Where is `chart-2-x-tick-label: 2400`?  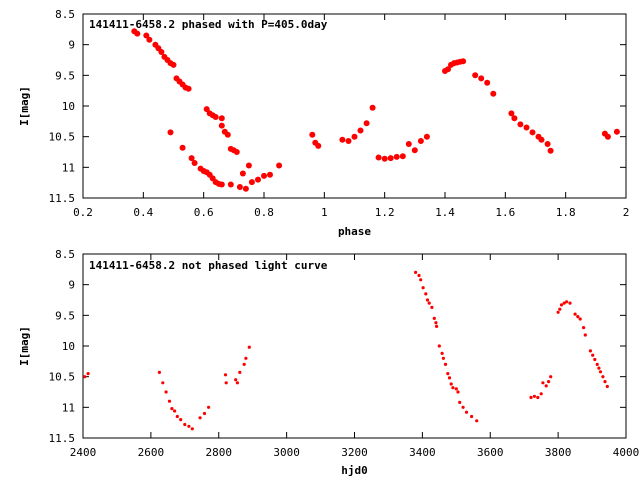 chart-2-x-tick-label: 2400 is located at coordinates (83, 452).